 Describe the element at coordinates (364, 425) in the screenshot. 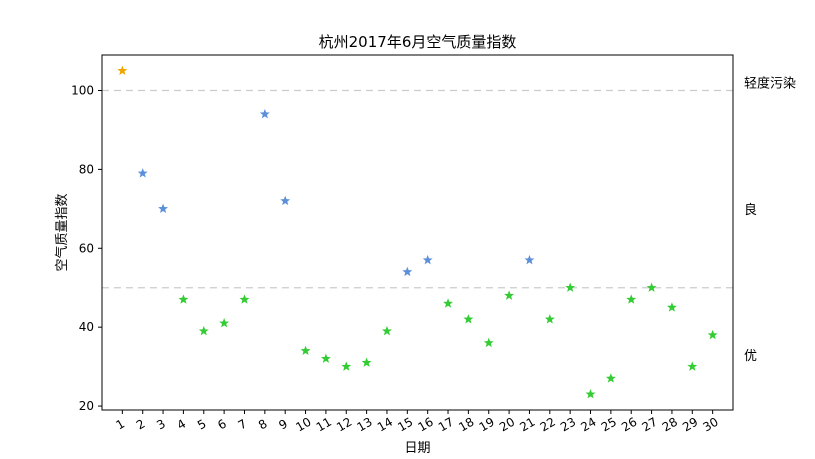

I see `x-tick-label: 13` at that location.